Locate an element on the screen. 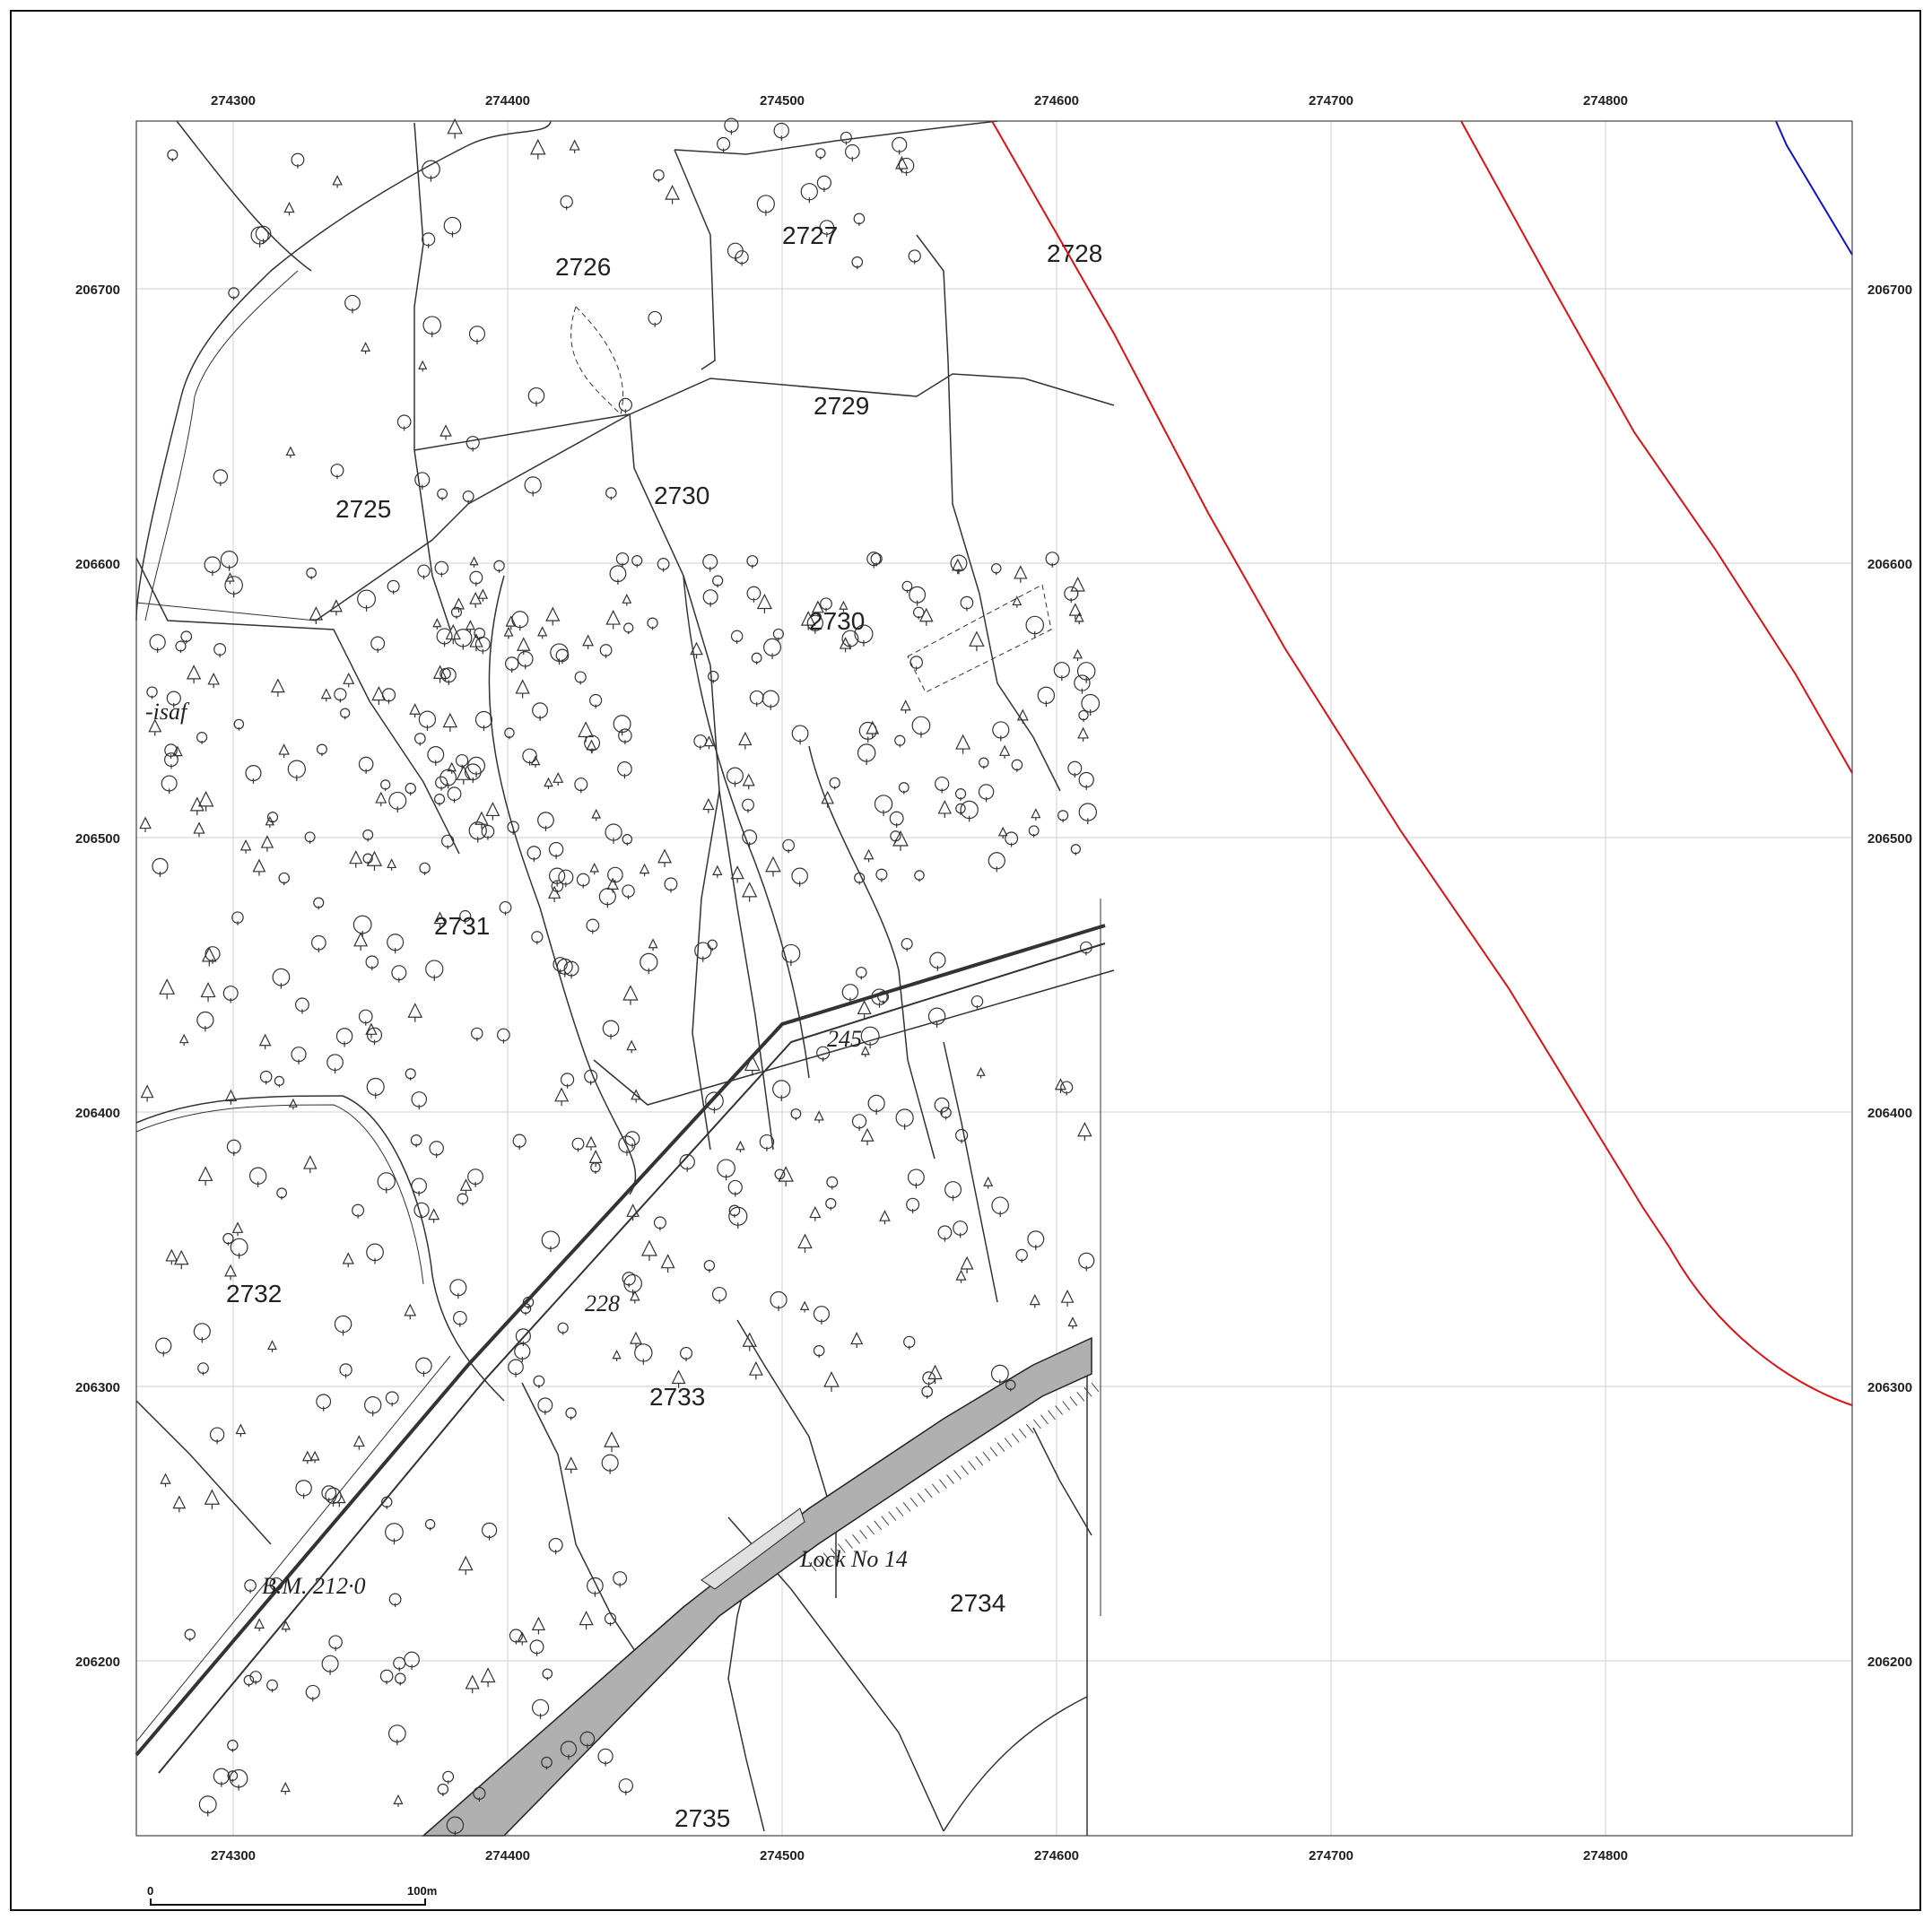 Image resolution: width=1932 pixels, height=1920 pixels. parcel-label: 2729 is located at coordinates (841, 406).